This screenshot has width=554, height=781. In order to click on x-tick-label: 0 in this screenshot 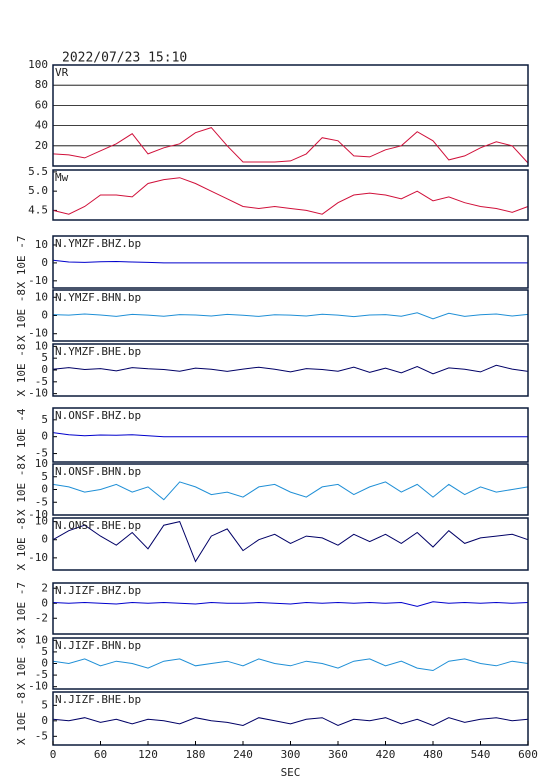, I will do `click(53, 754)`.